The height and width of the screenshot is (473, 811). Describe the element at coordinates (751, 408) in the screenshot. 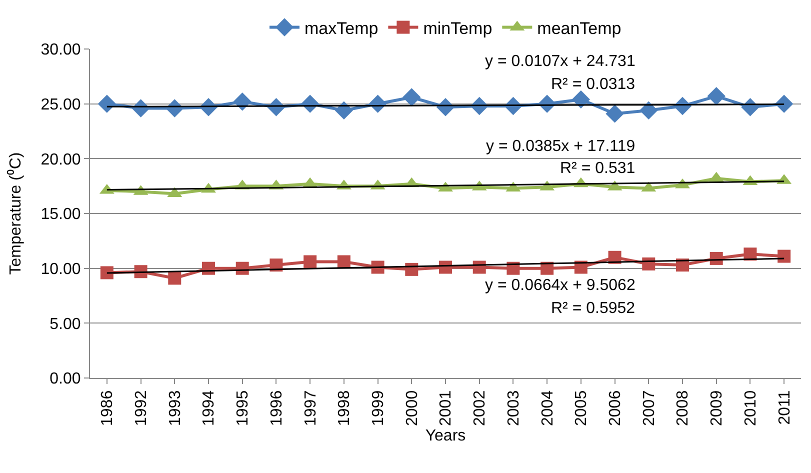

I see `x-tick-label: 2010` at that location.